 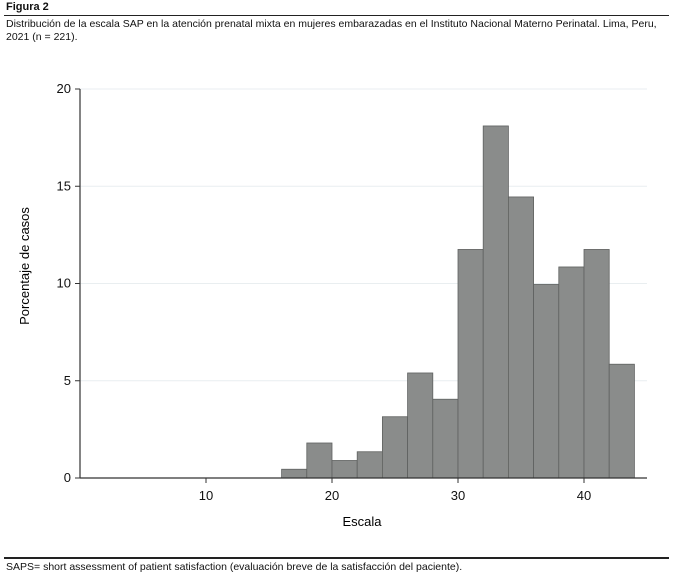 I want to click on top-rule, so click(x=336, y=15).